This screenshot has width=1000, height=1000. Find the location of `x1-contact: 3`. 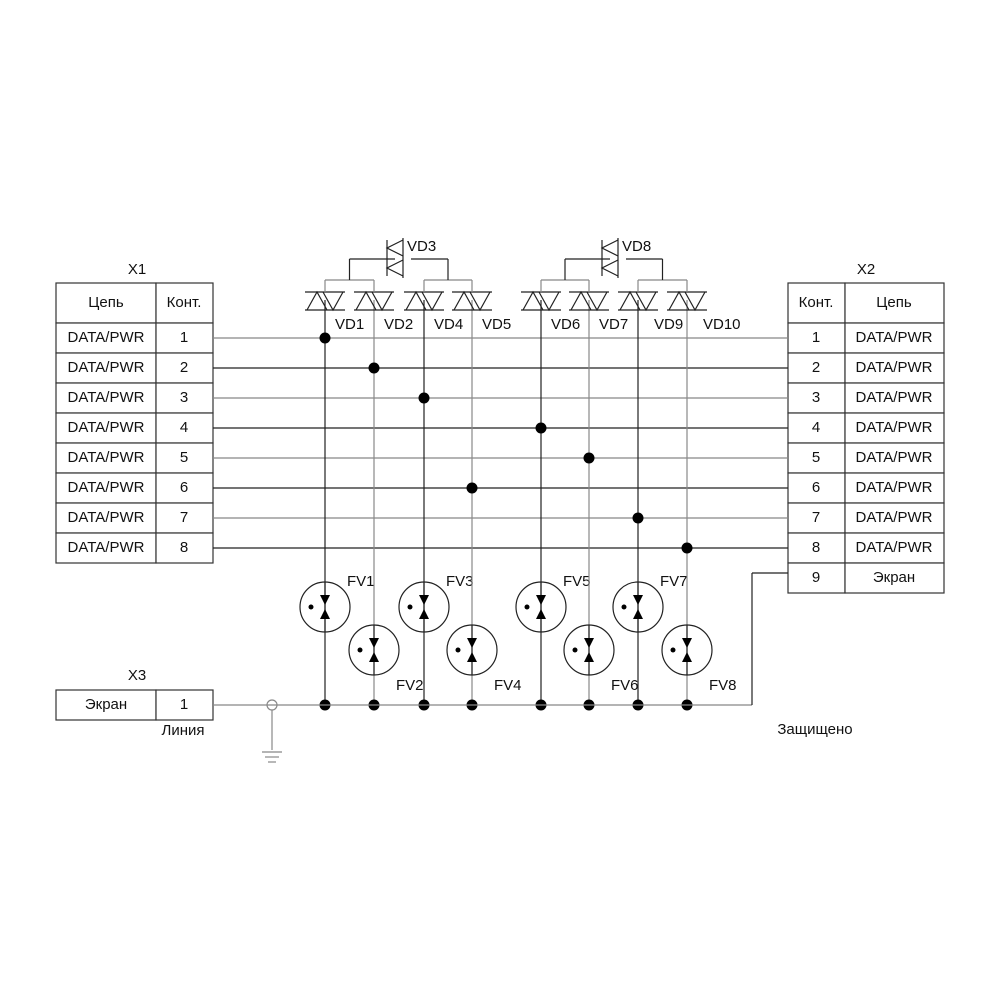

x1-contact: 3 is located at coordinates (184, 397).